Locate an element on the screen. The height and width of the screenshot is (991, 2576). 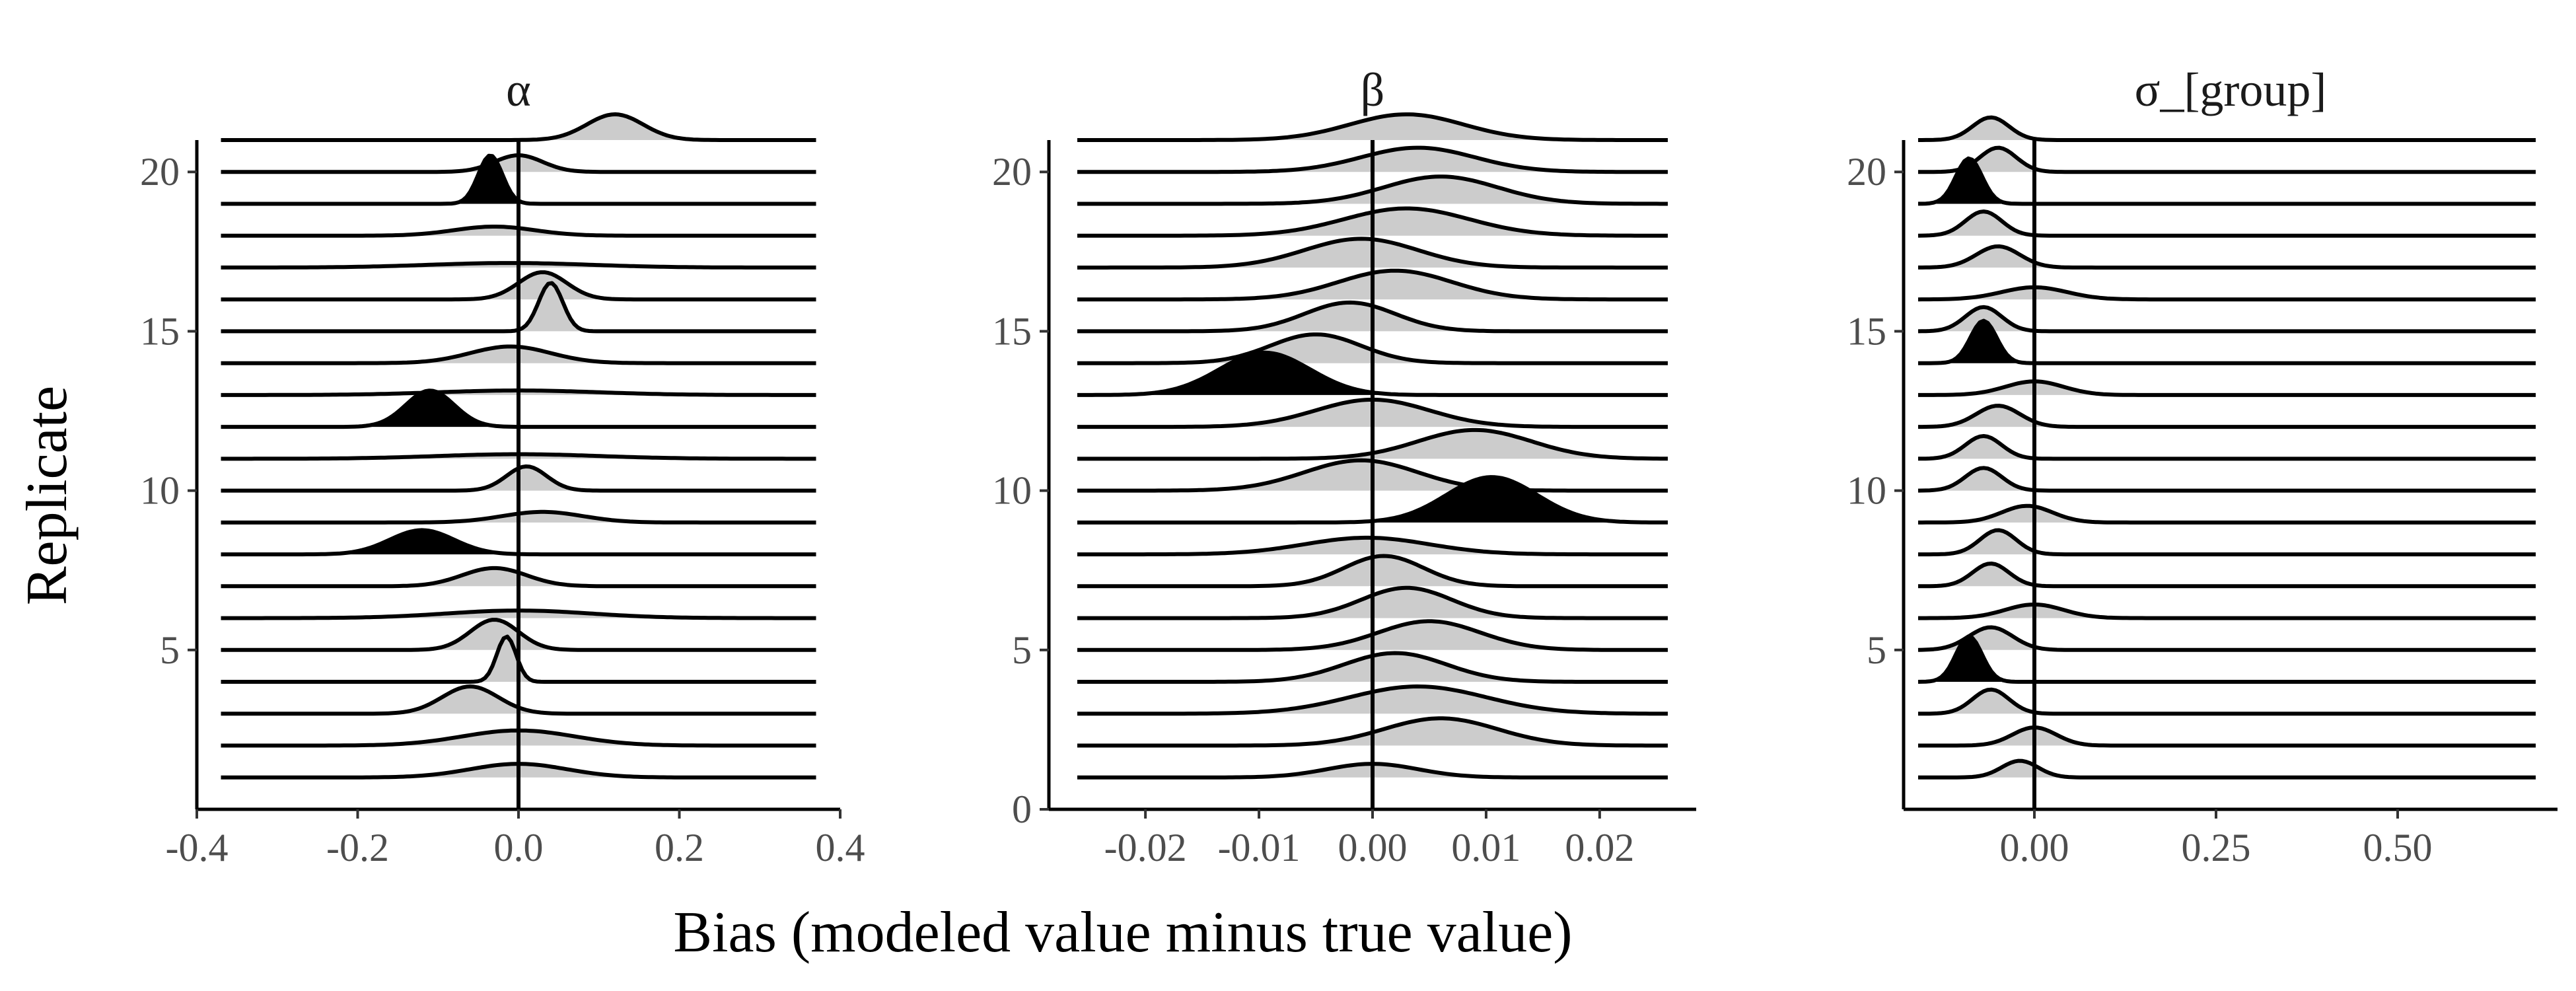
x-tick-label: 0.4 is located at coordinates (841, 847).